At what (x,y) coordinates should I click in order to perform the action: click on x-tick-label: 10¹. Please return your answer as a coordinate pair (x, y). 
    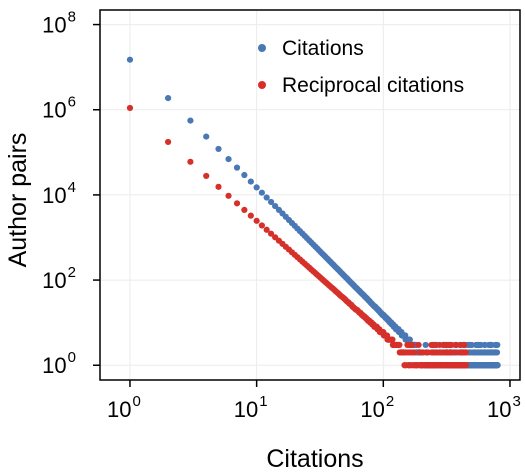
    Looking at the image, I should click on (251, 407).